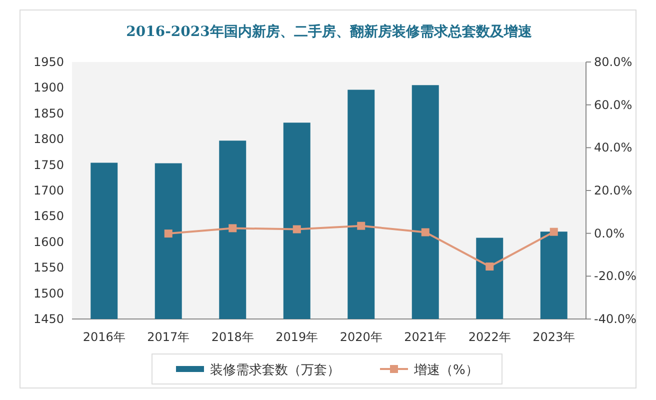 The height and width of the screenshot is (400, 656). What do you see at coordinates (232, 337) in the screenshot?
I see `x-tick-label: 2018年` at bounding box center [232, 337].